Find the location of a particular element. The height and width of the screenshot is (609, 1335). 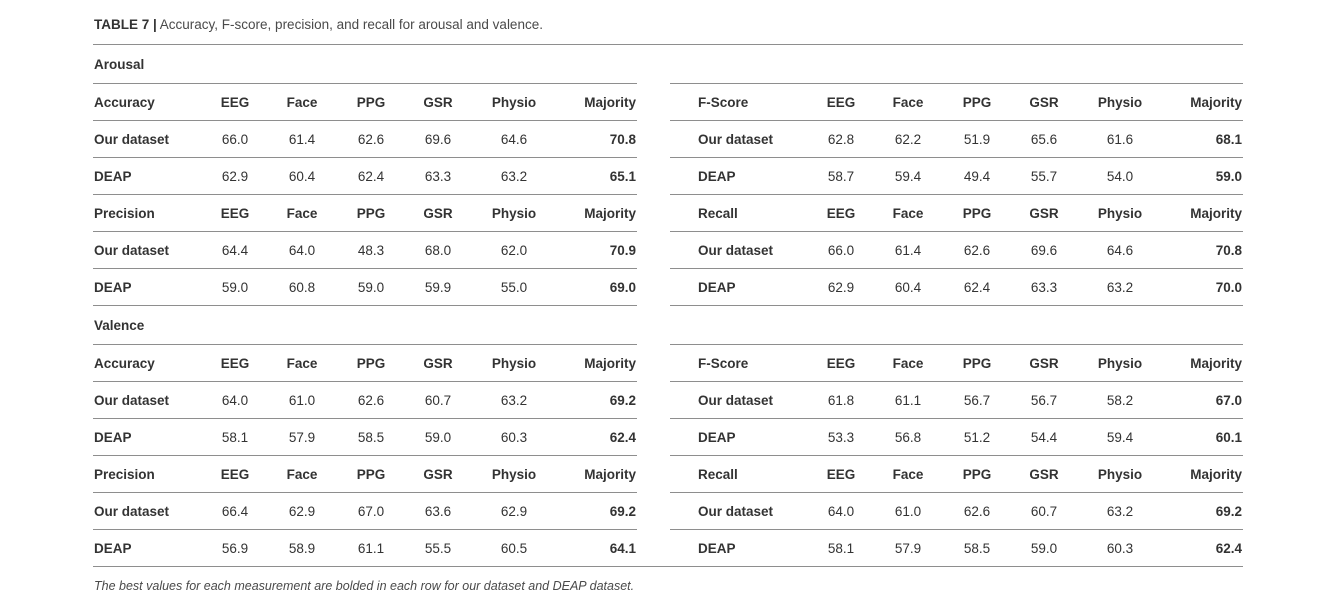

column-header-cell: Physio is located at coordinates (514, 213).